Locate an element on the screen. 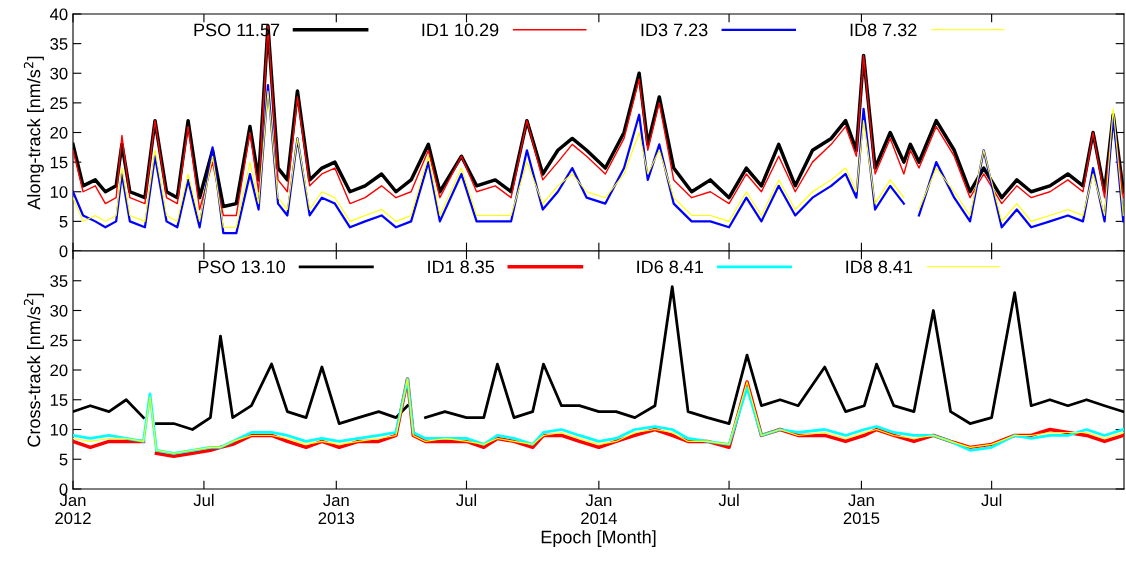  legend-label: ID6 8.41 is located at coordinates (670, 267).